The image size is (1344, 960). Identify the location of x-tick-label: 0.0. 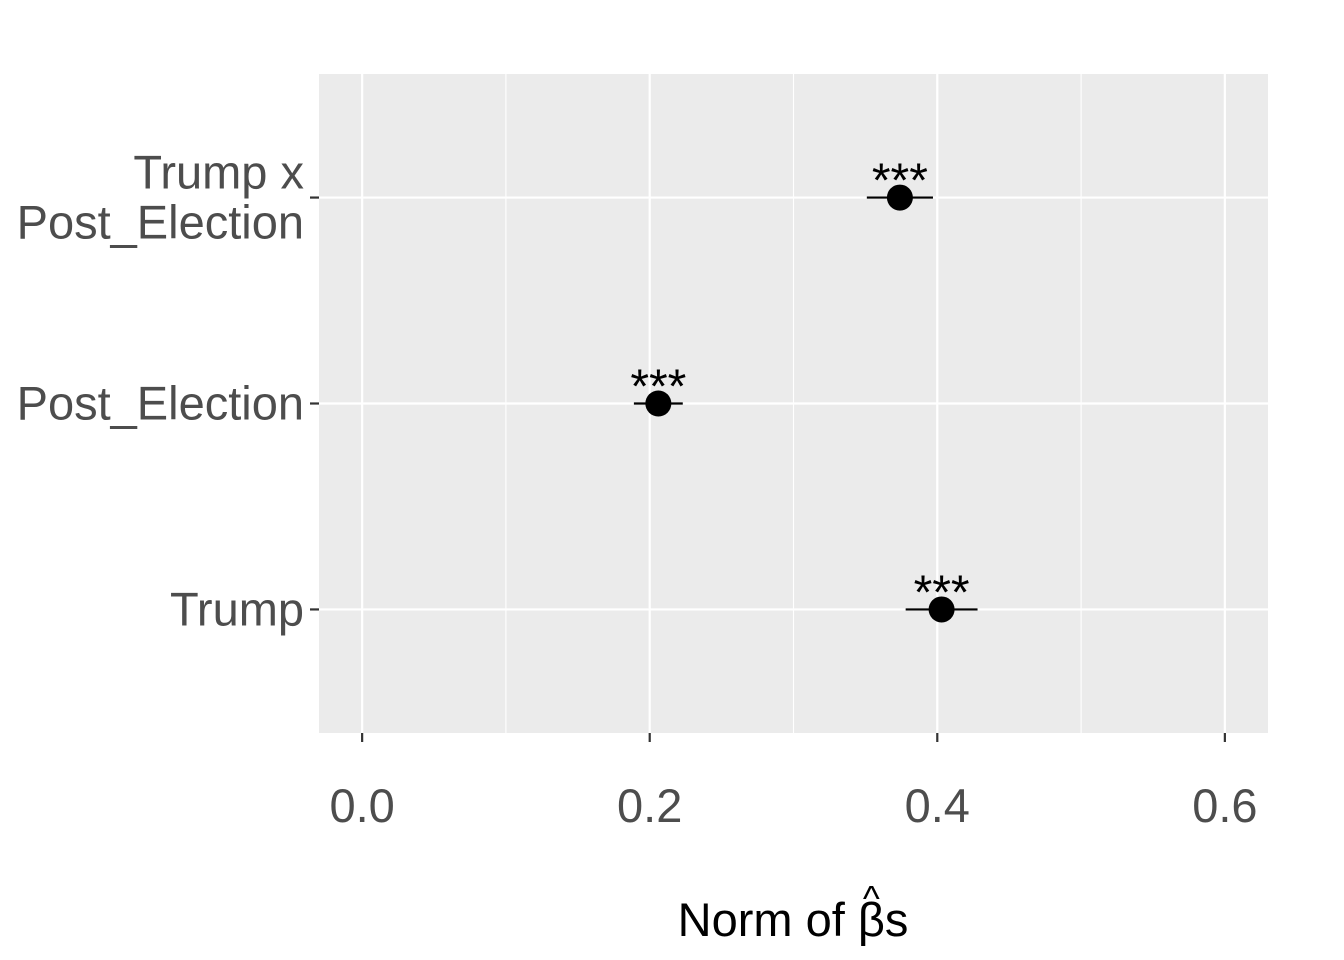
(361, 805).